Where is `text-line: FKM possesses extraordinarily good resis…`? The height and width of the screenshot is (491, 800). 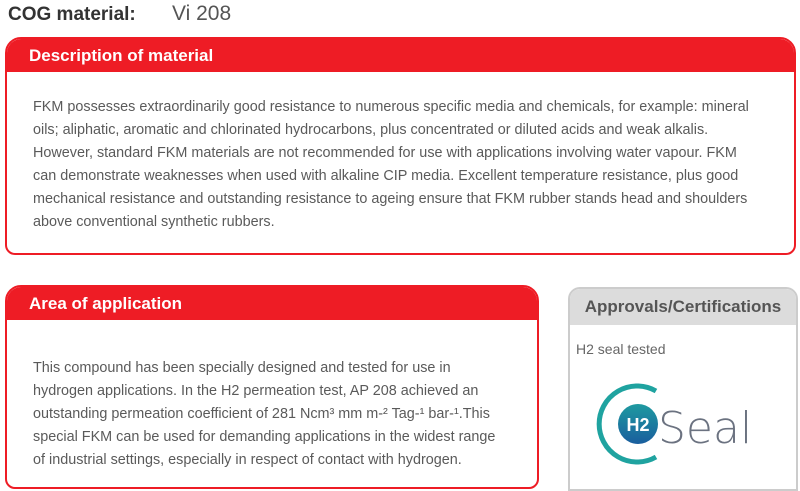
text-line: FKM possesses extraordinarily good resis… is located at coordinates (391, 107).